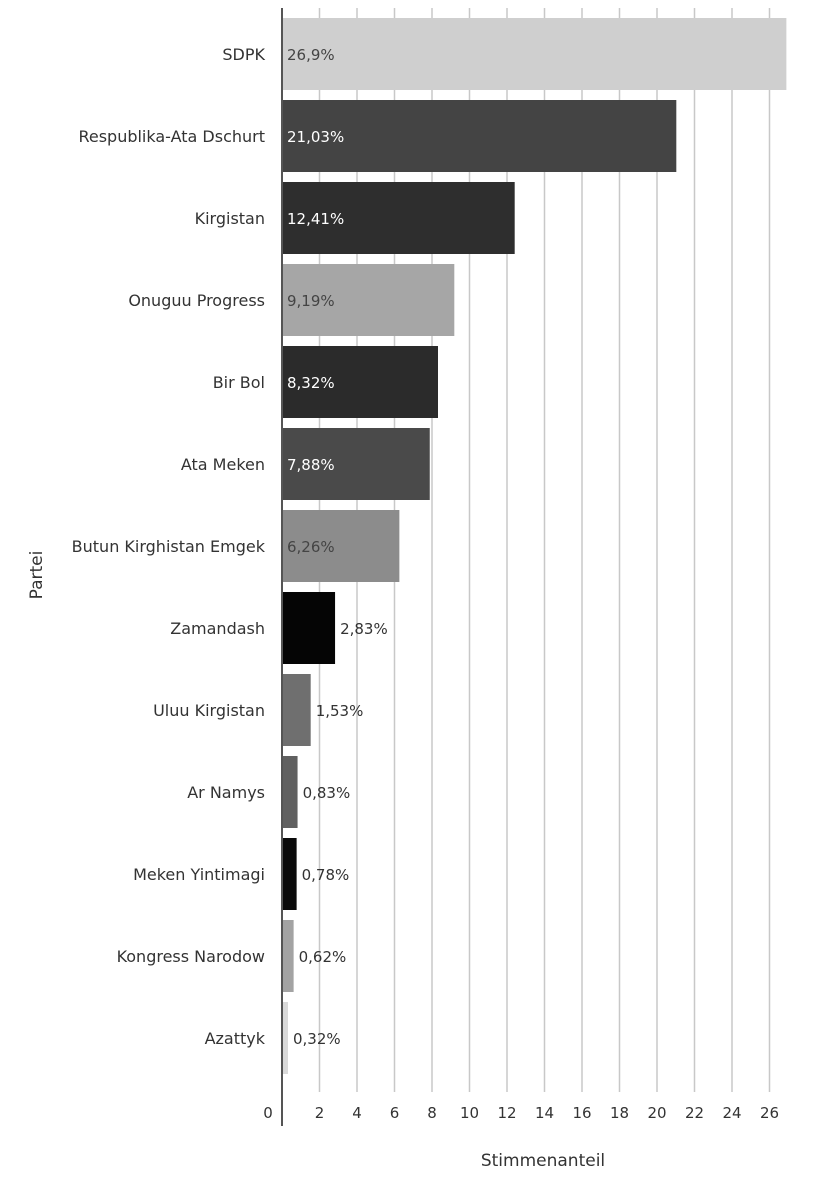 This screenshot has height=1200, width=830. I want to click on tick-label-0: 0, so click(268, 1113).